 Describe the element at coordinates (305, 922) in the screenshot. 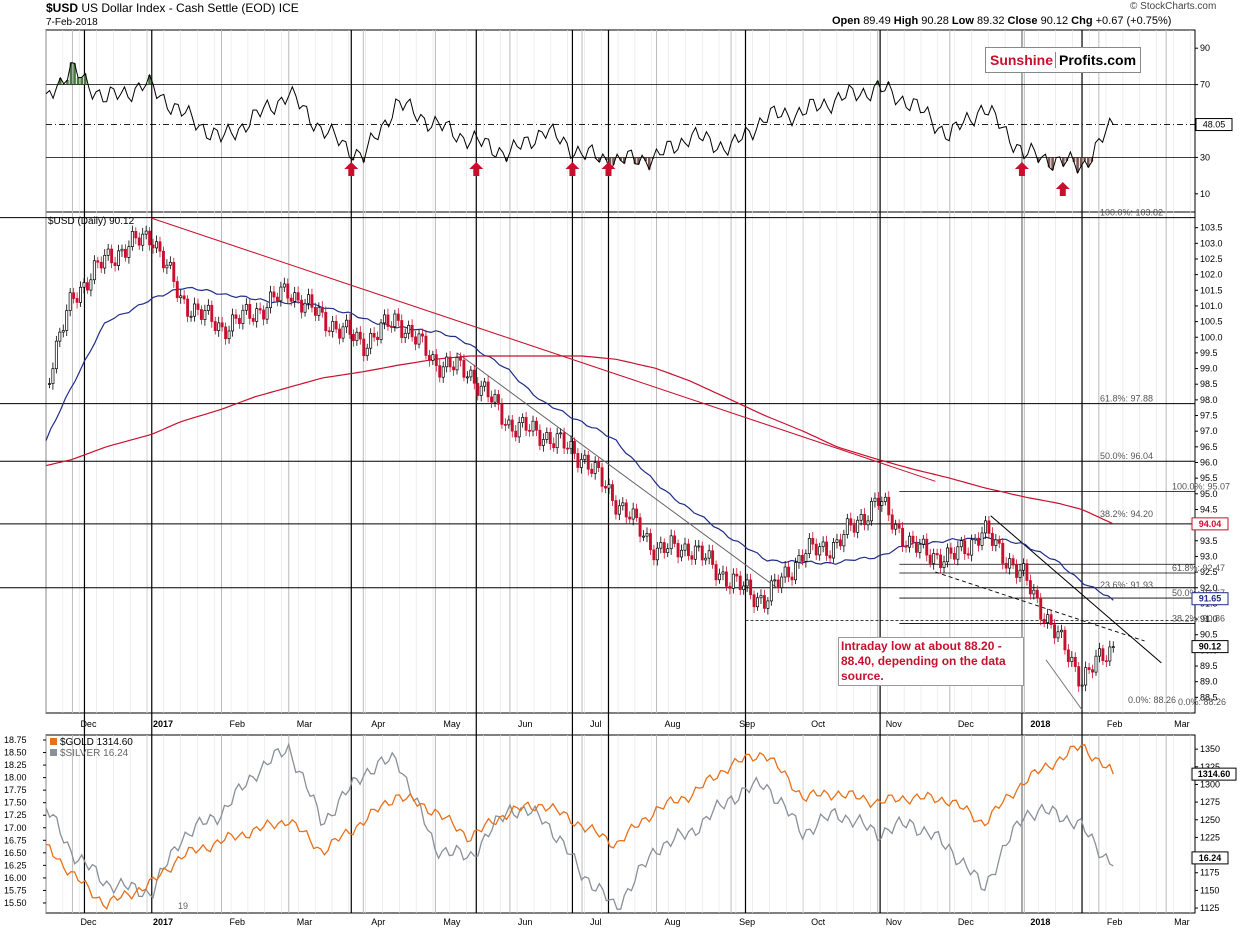

I see `bottom-x-tick-label: Mar` at that location.